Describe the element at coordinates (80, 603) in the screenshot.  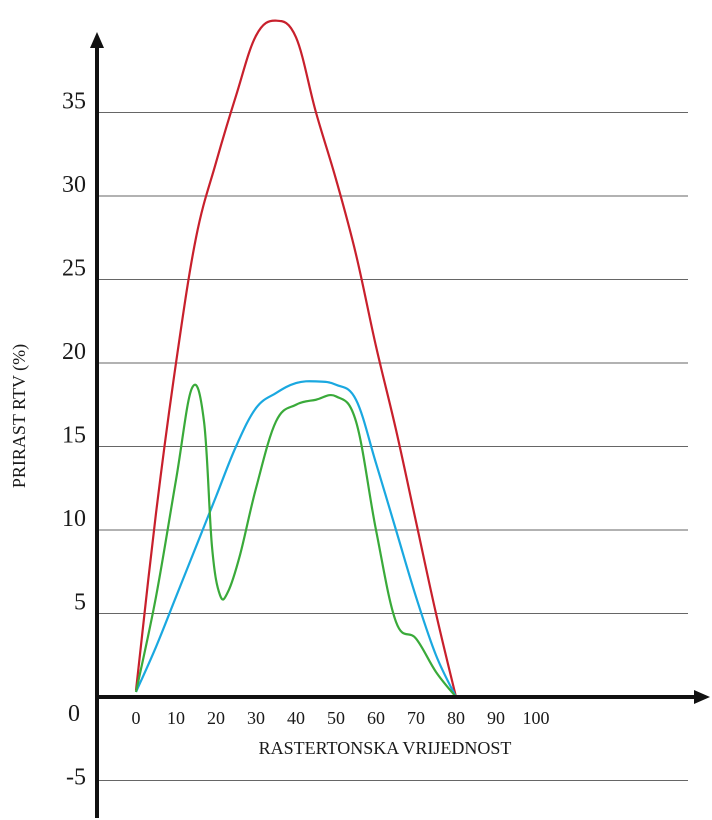
I see `y-tick-label: 5` at that location.